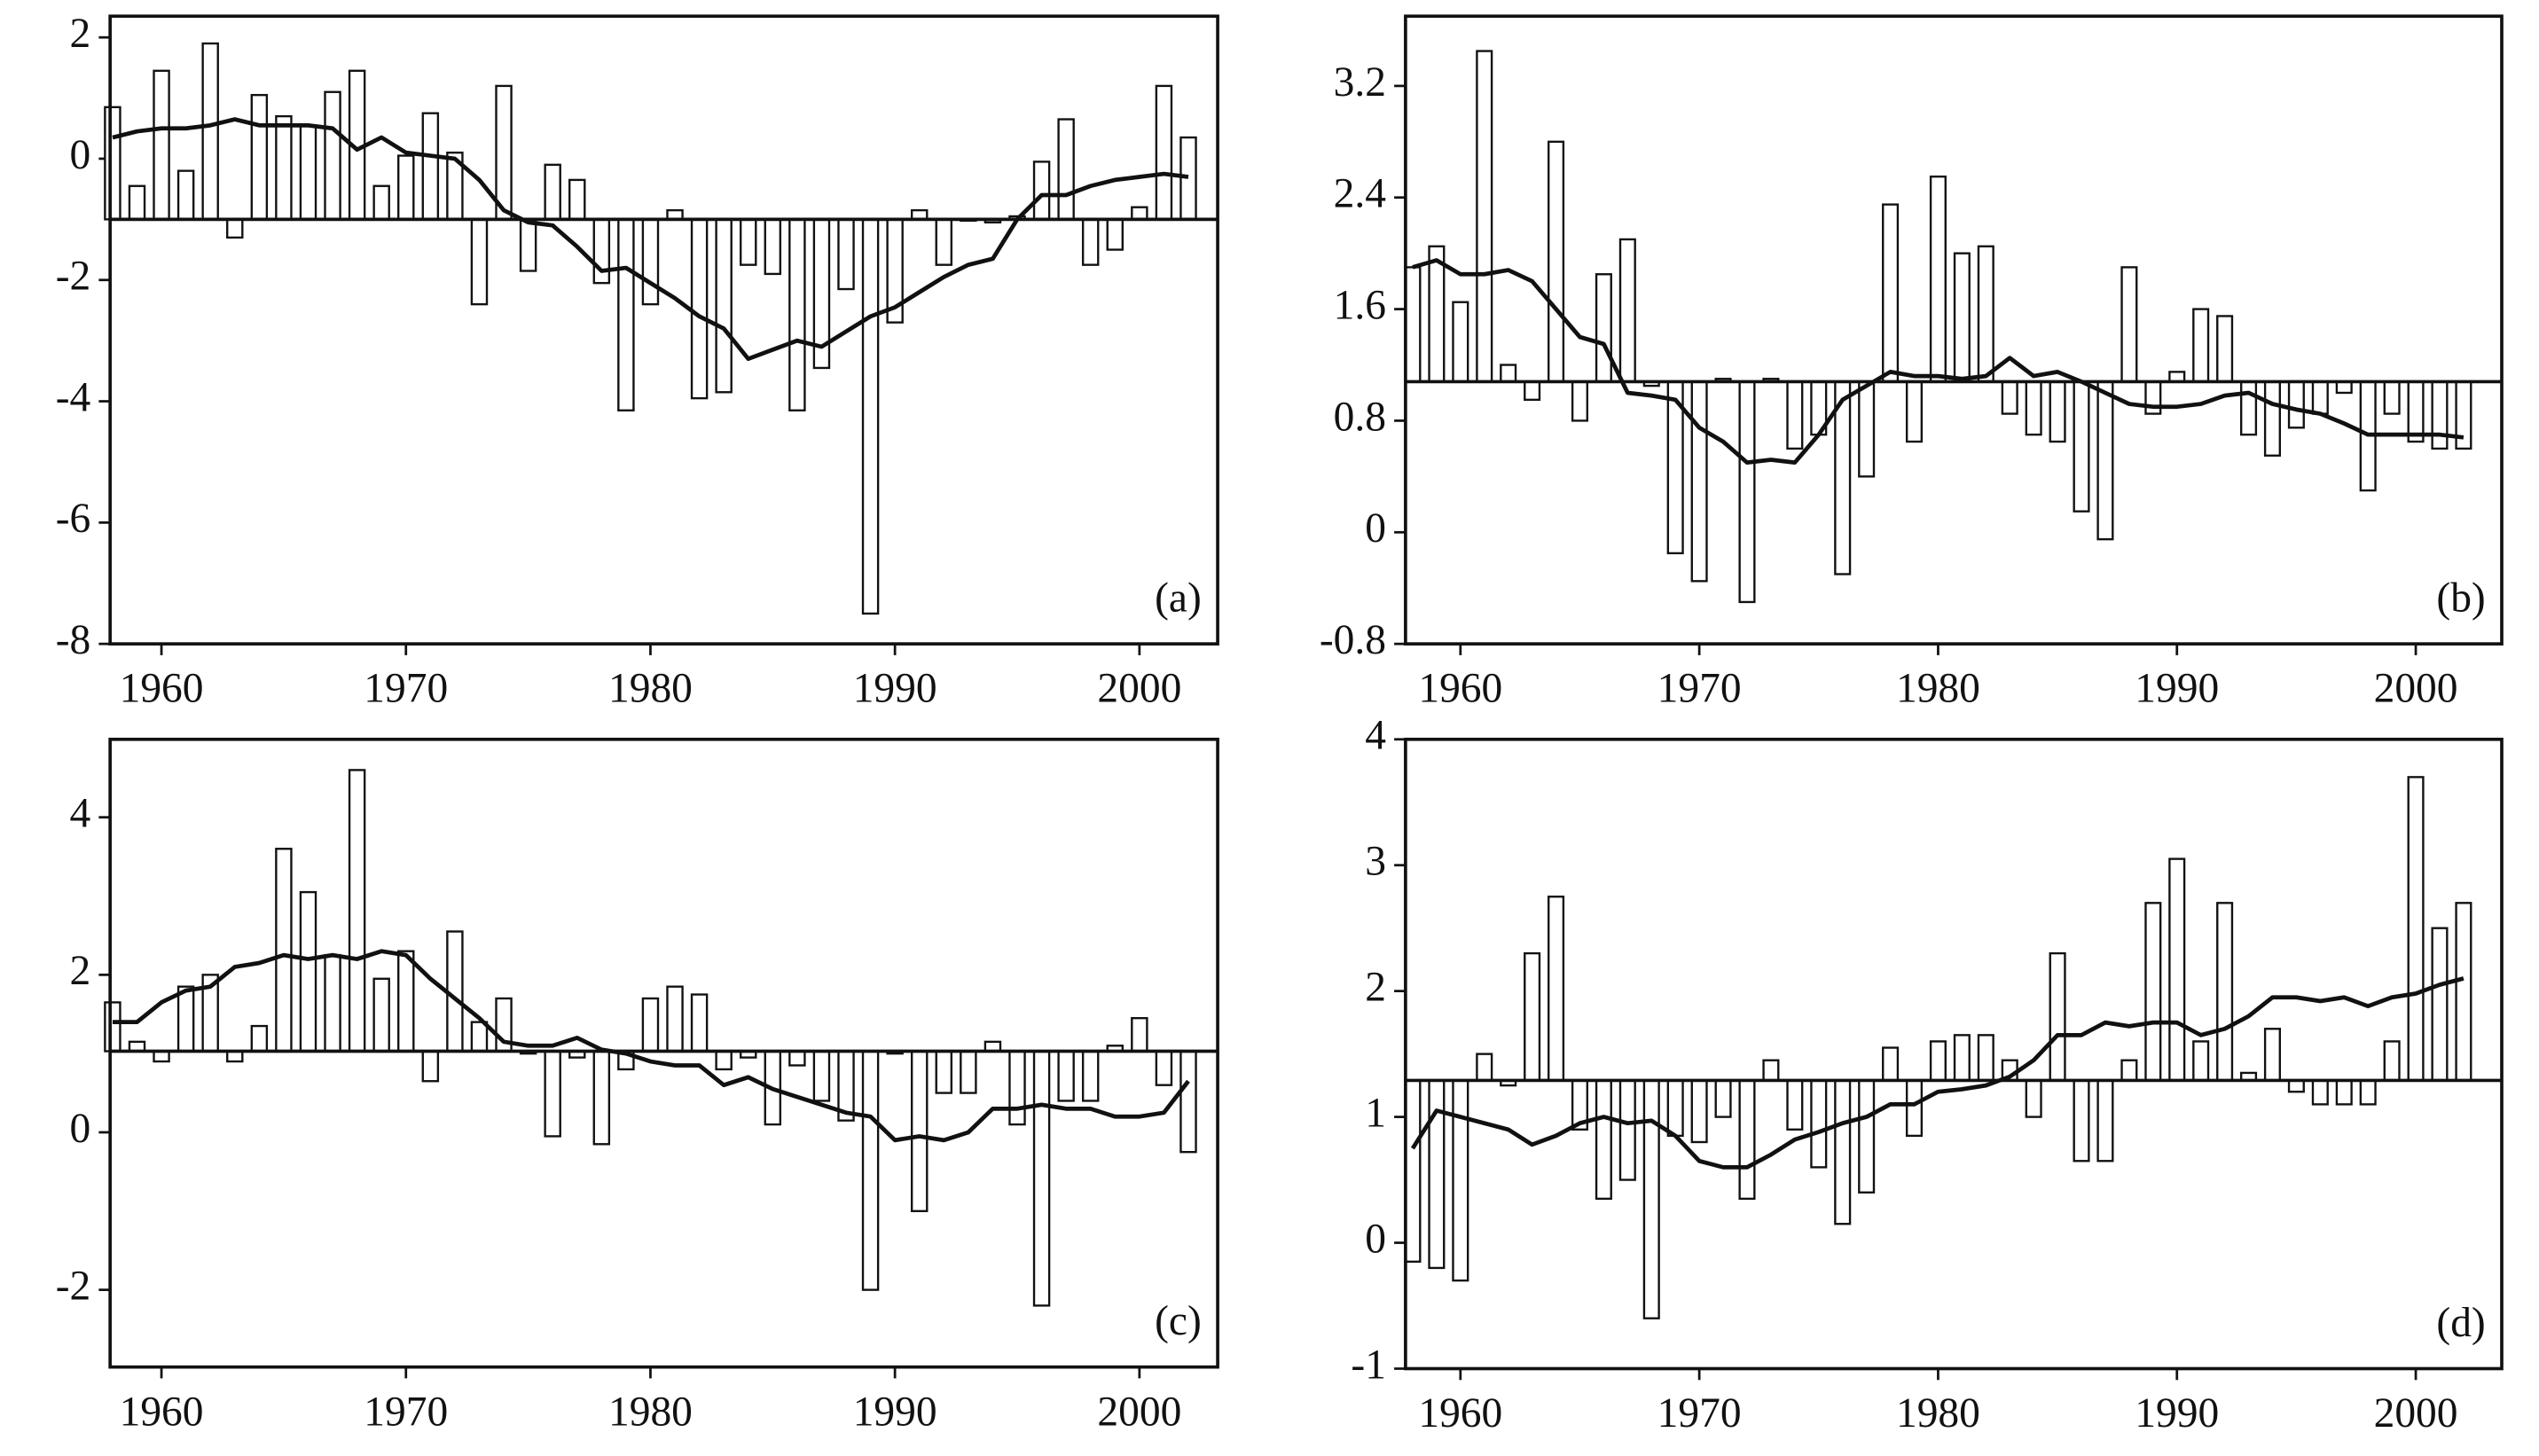  What do you see at coordinates (1375, 988) in the screenshot?
I see `y-tick-label: 2` at bounding box center [1375, 988].